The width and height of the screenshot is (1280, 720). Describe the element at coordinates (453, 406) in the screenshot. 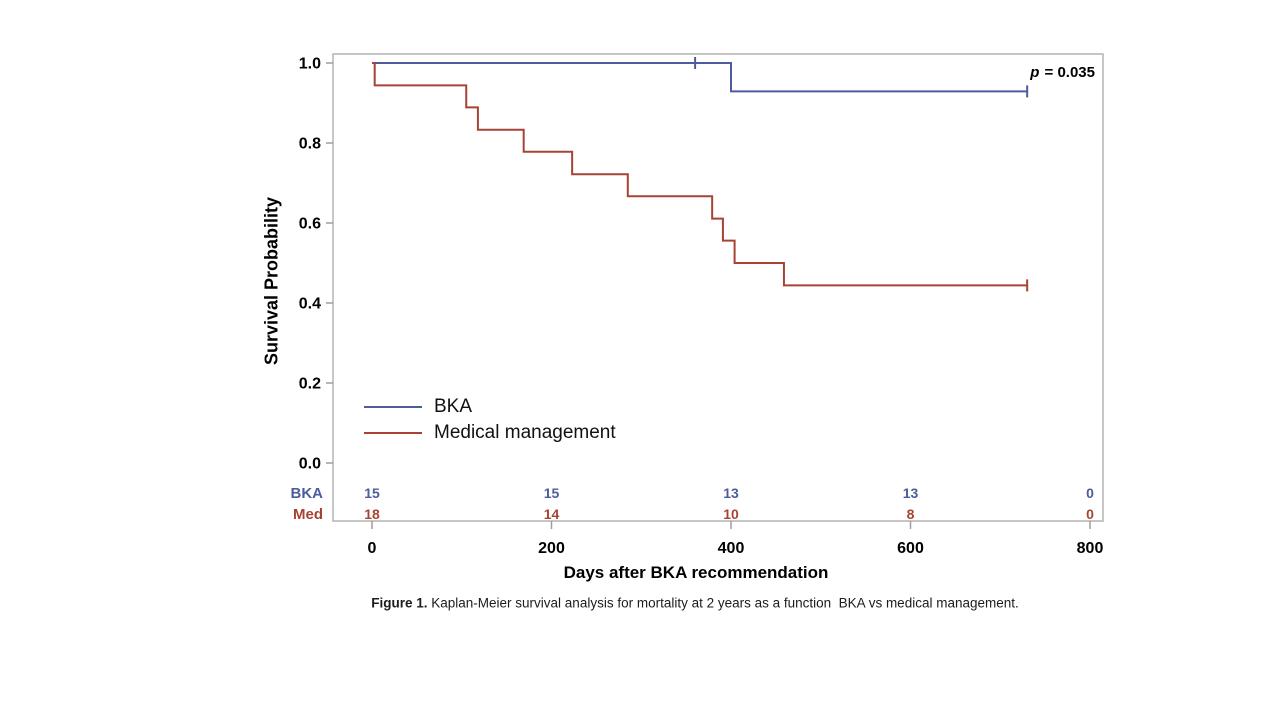

I see `legend-label-bka: BKA` at that location.